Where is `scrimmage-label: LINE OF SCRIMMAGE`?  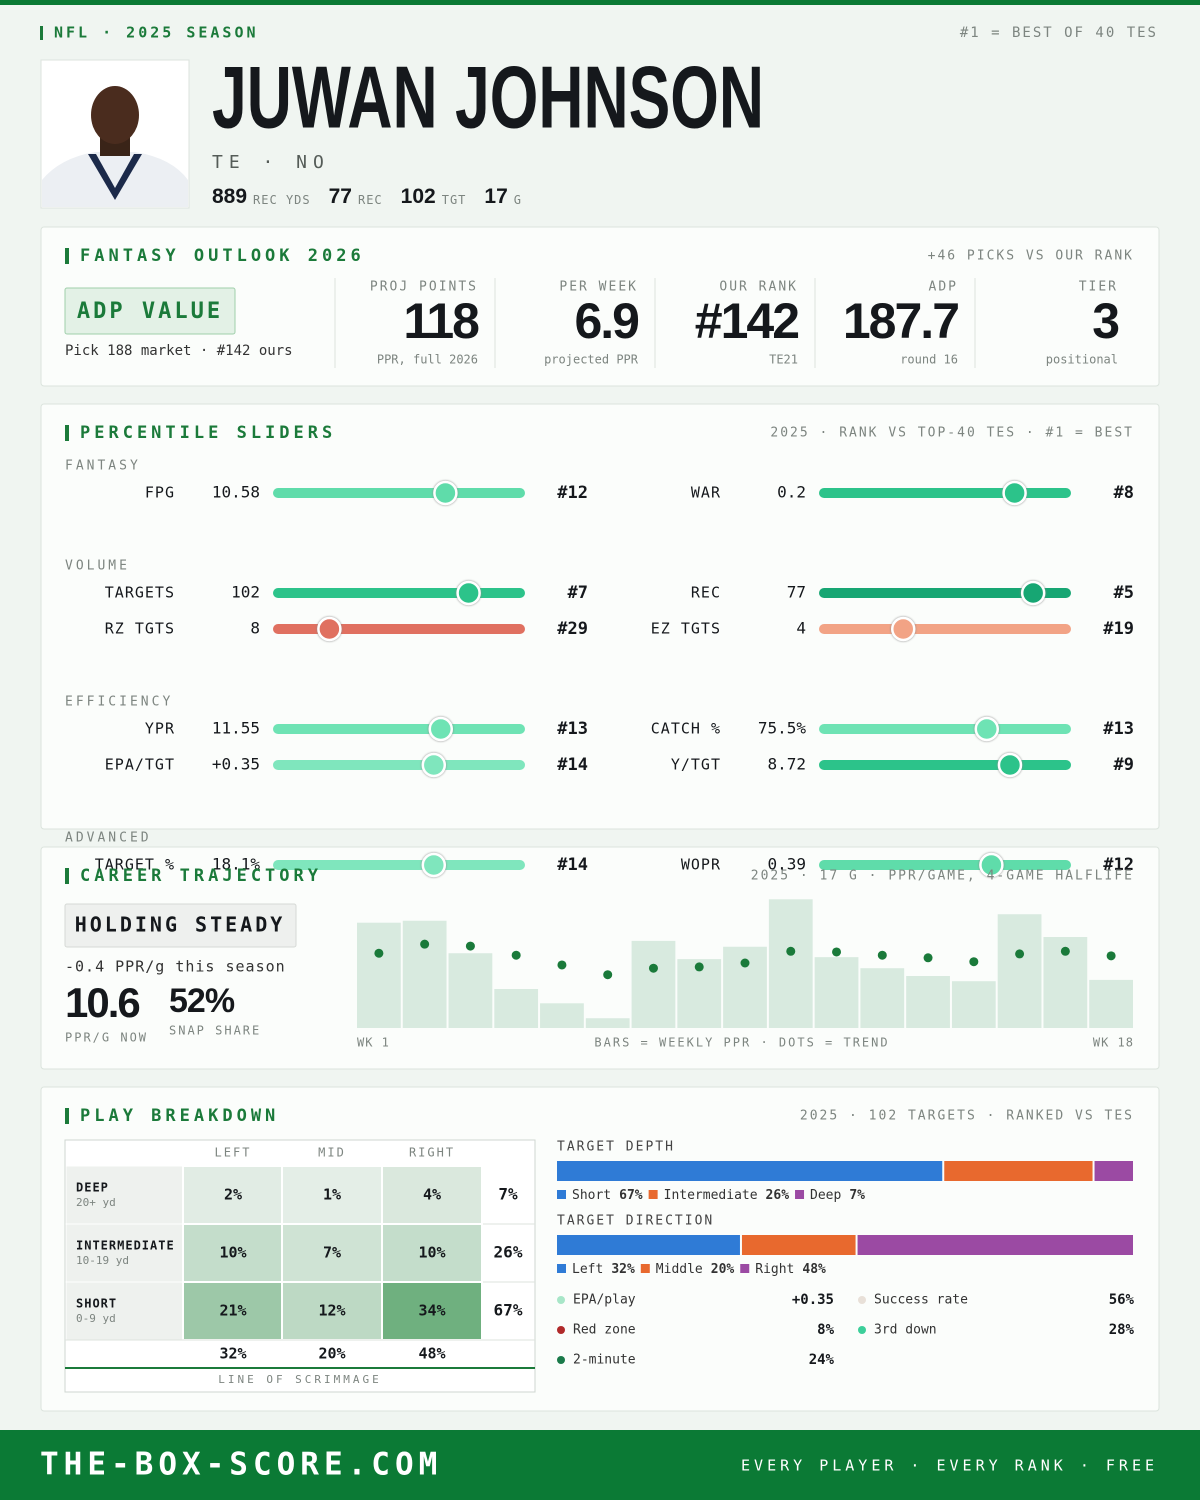
scrimmage-label: LINE OF SCRIMMAGE is located at coordinates (300, 1379).